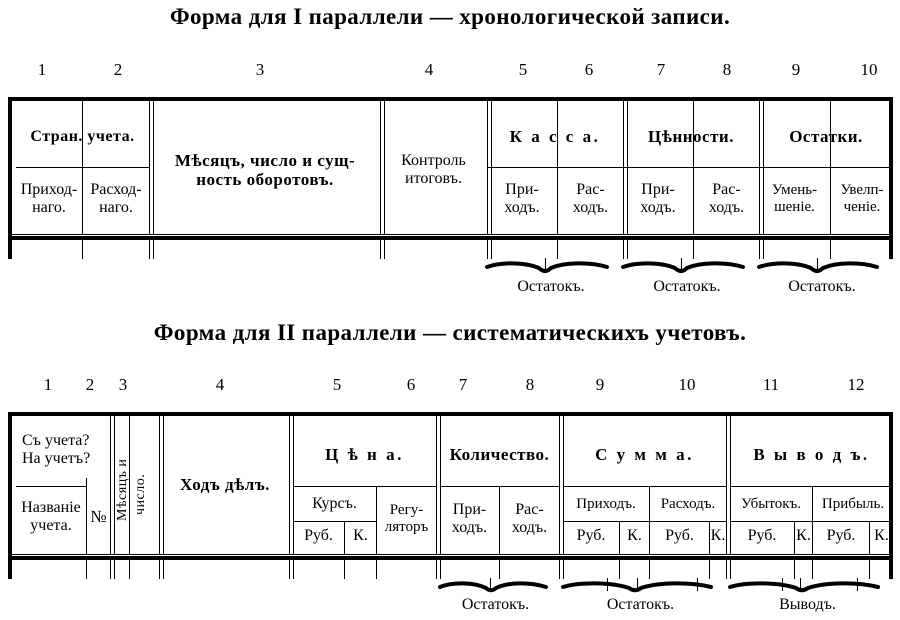 This screenshot has height=620, width=900. I want to click on form-1-body-row, so click(450, 248).